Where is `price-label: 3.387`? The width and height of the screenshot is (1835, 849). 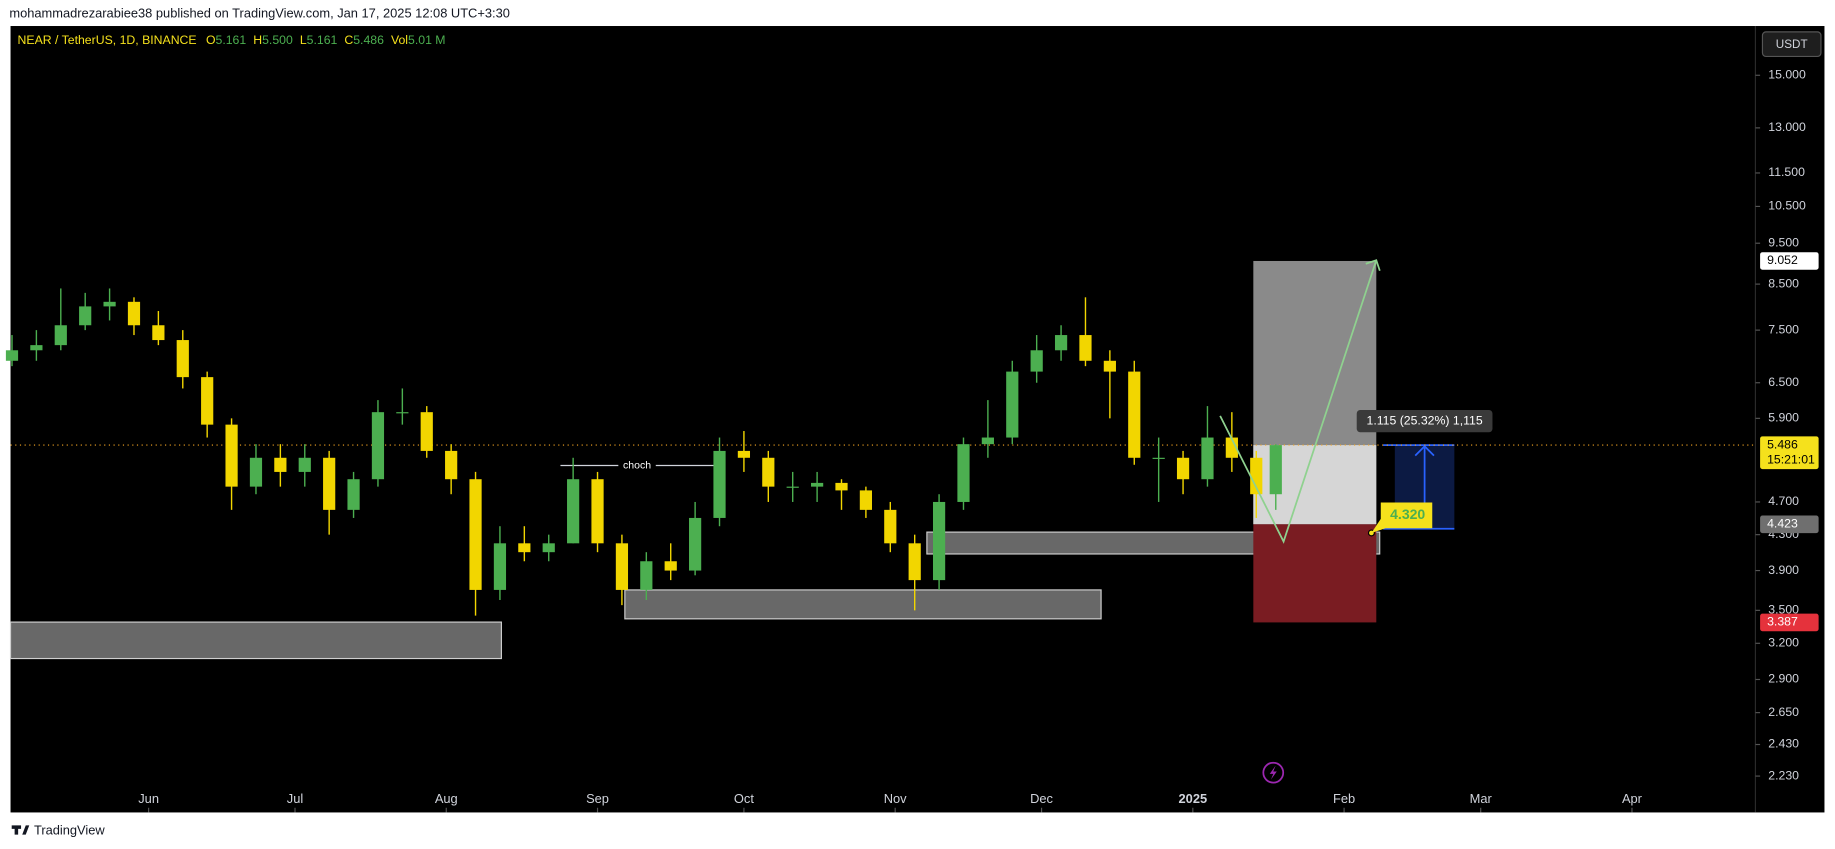 price-label: 3.387 is located at coordinates (1782, 622).